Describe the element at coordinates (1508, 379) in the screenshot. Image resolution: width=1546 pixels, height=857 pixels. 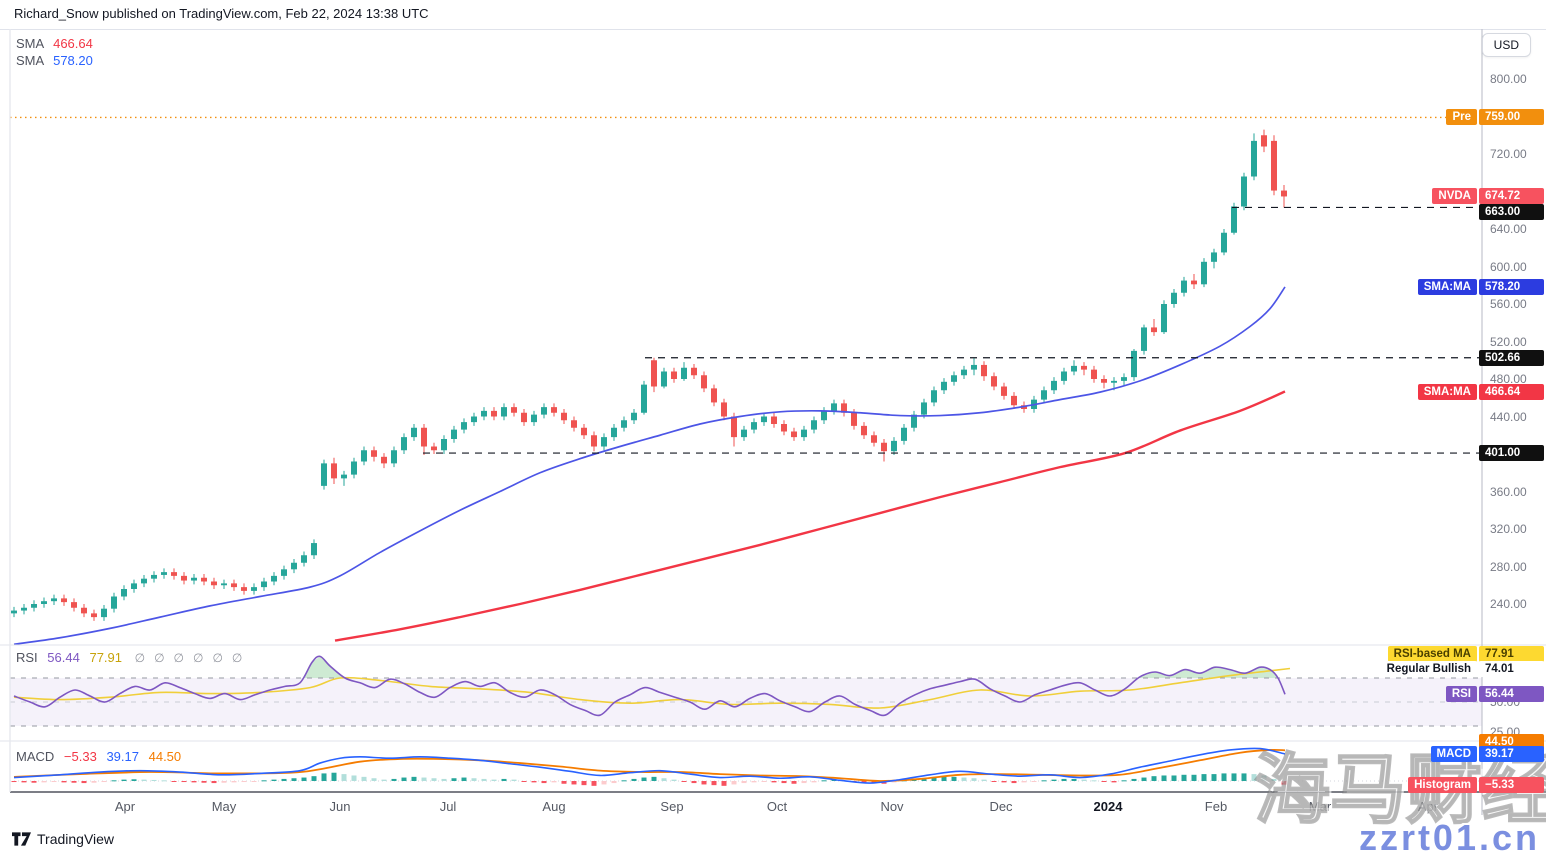
I see `price-tick: 480.00` at that location.